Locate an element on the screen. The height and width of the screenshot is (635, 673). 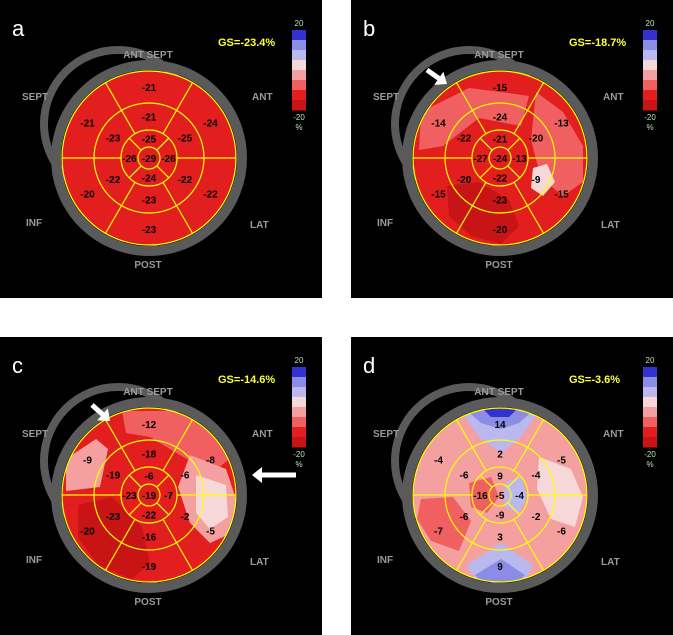
apical-segment-value: -7 is located at coordinates (168, 496).